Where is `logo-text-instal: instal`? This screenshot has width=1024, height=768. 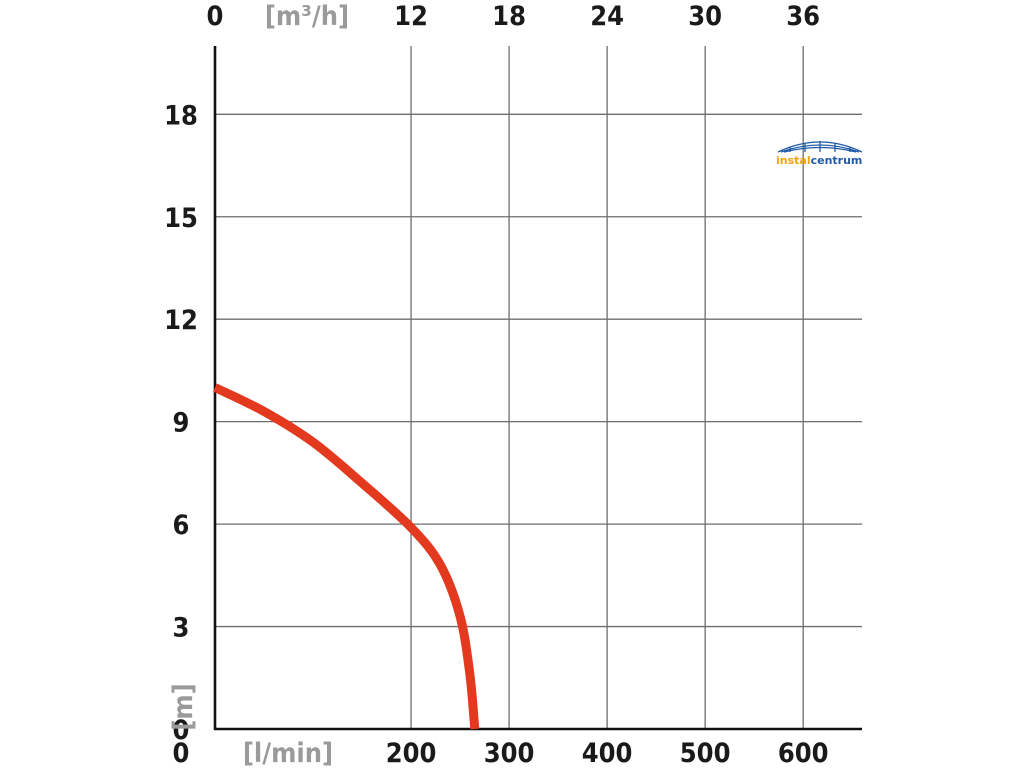 logo-text-instal: instal is located at coordinates (793, 160).